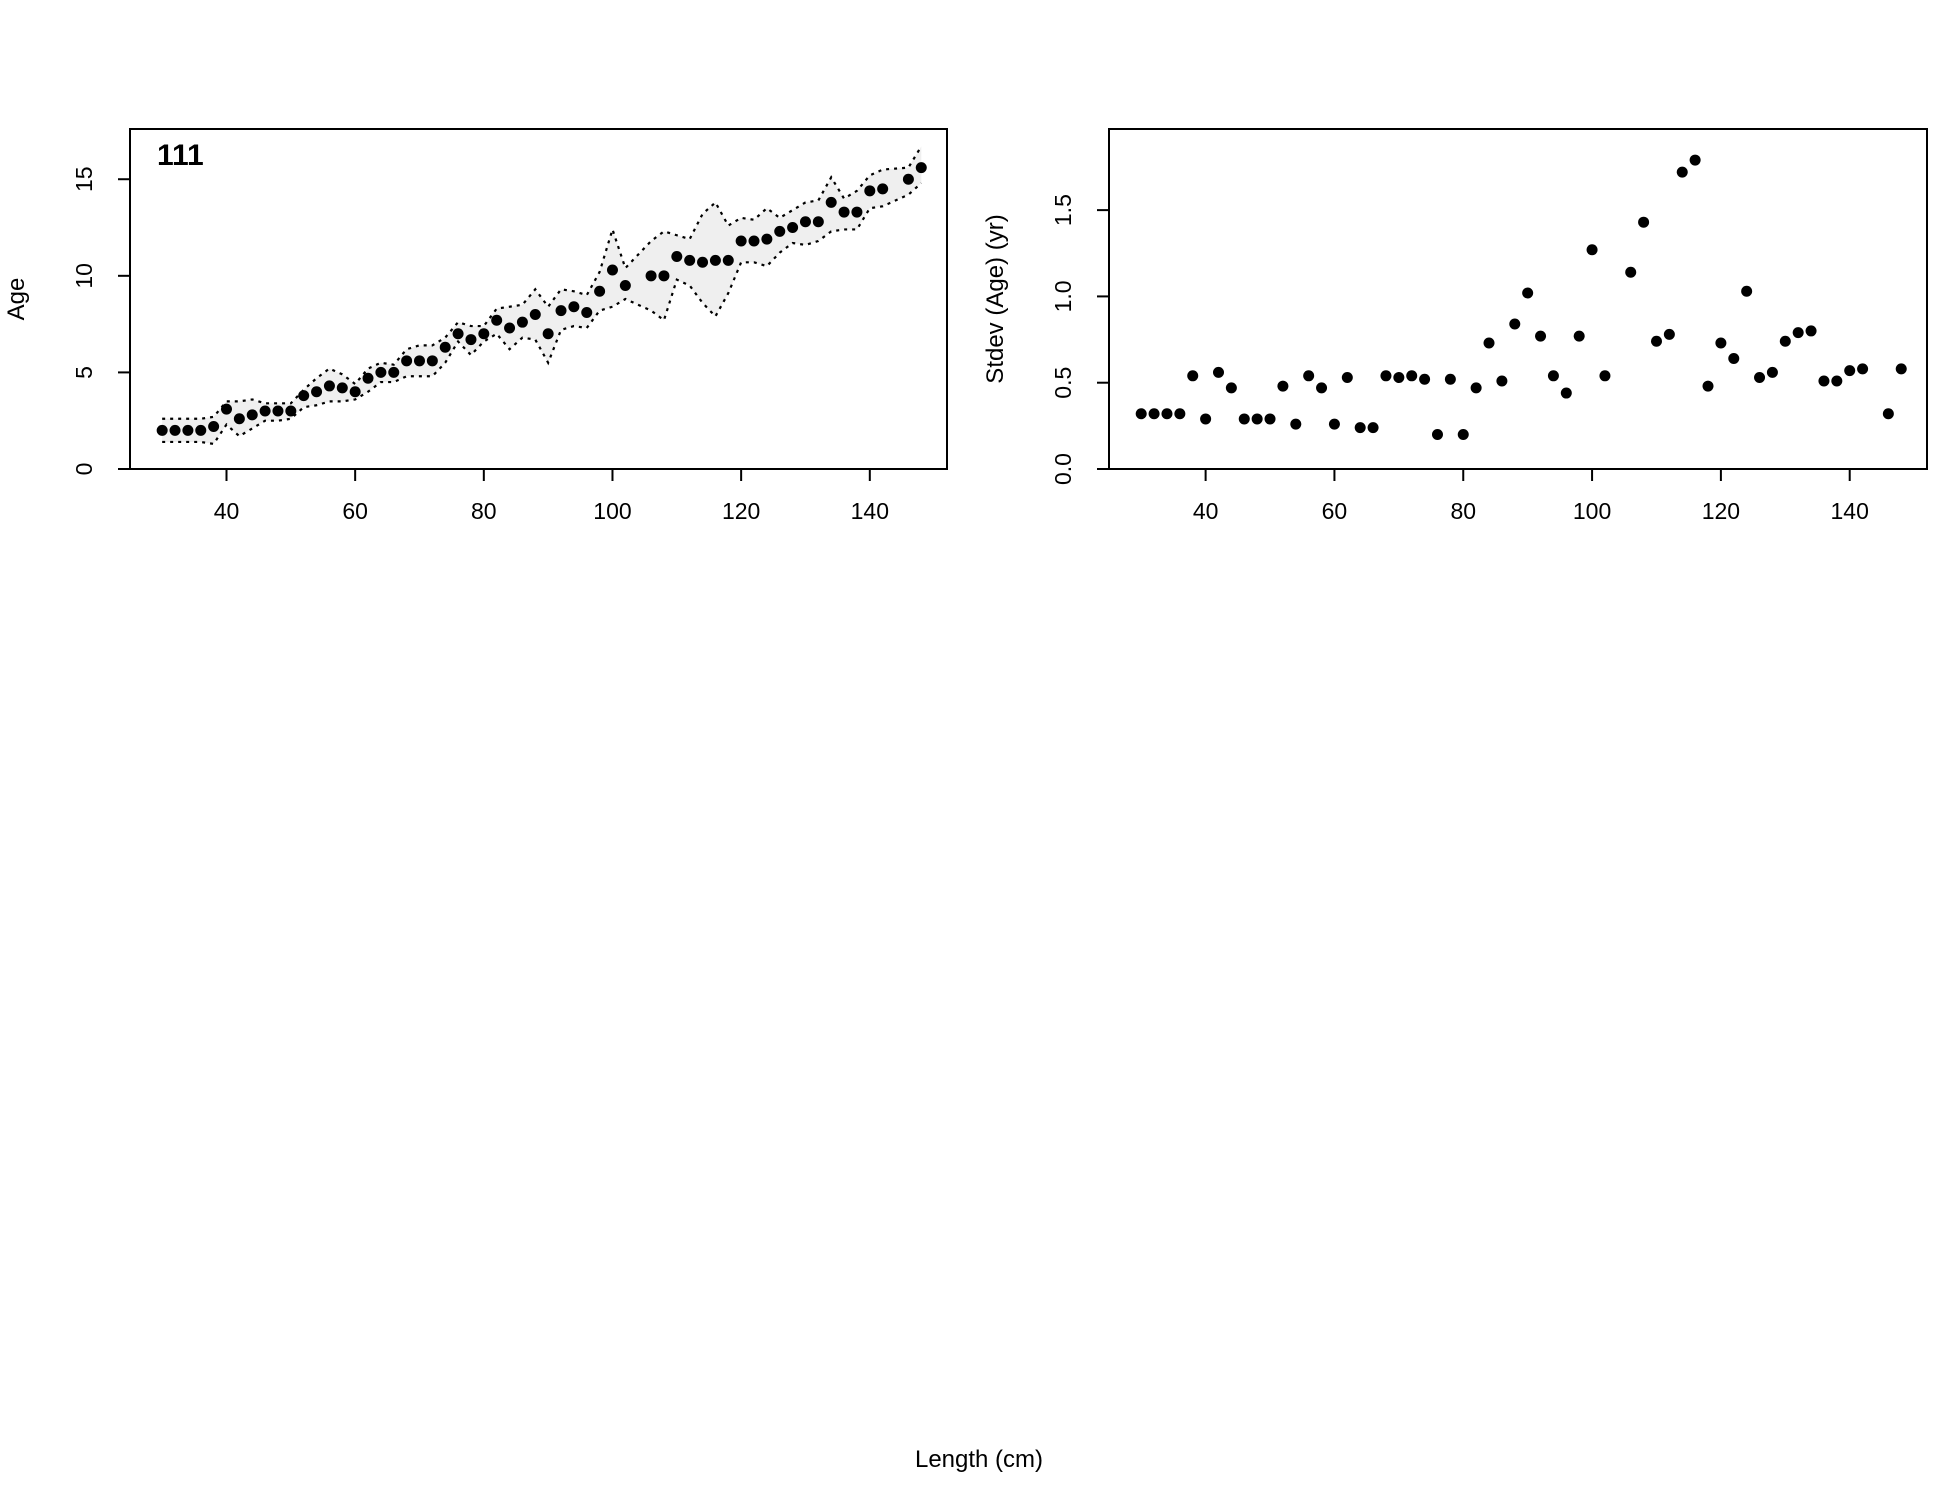 Image resolution: width=1950 pixels, height=1500 pixels. I want to click on y-tick-label: 10, so click(84, 276).